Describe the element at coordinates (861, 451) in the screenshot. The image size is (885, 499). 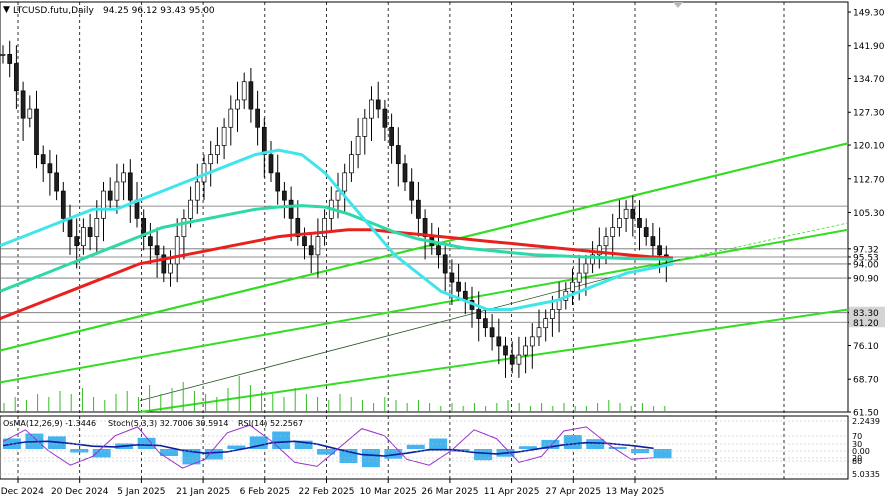
I see `indicator-level-label: 0.00` at that location.